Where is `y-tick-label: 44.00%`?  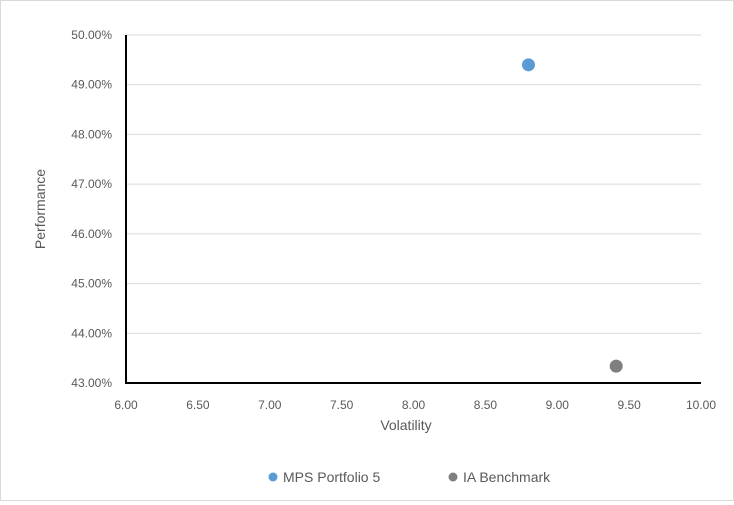
y-tick-label: 44.00% is located at coordinates (91, 333).